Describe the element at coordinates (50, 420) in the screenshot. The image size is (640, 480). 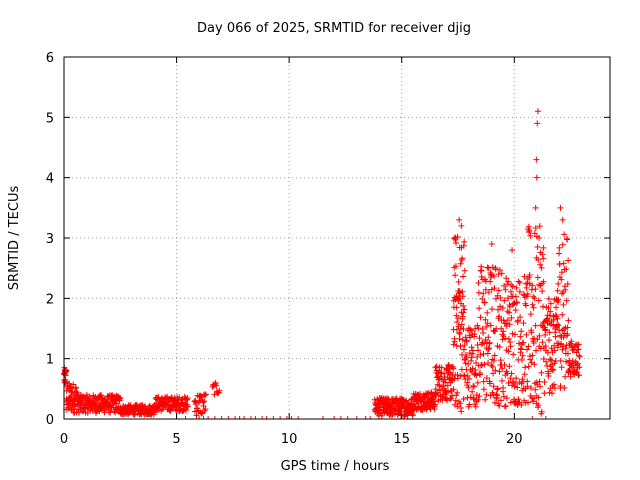
I see `y-tick-label: 0` at that location.